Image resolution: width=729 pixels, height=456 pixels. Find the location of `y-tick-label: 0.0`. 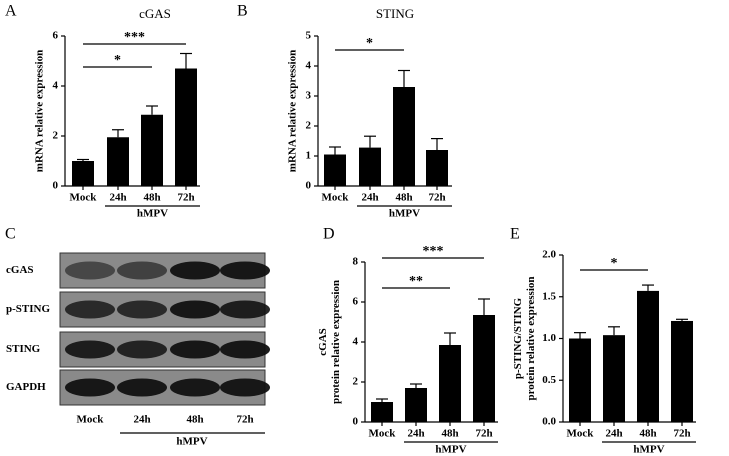

y-tick-label: 0.0 is located at coordinates (549, 422).